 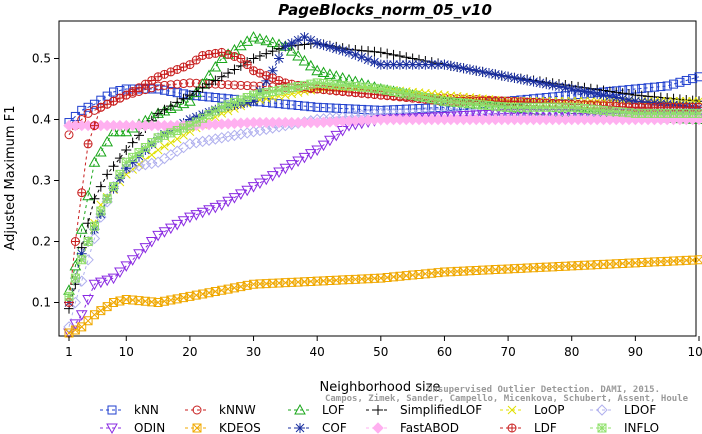 What do you see at coordinates (444, 352) in the screenshot?
I see `x-tick-label: 60` at bounding box center [444, 352].